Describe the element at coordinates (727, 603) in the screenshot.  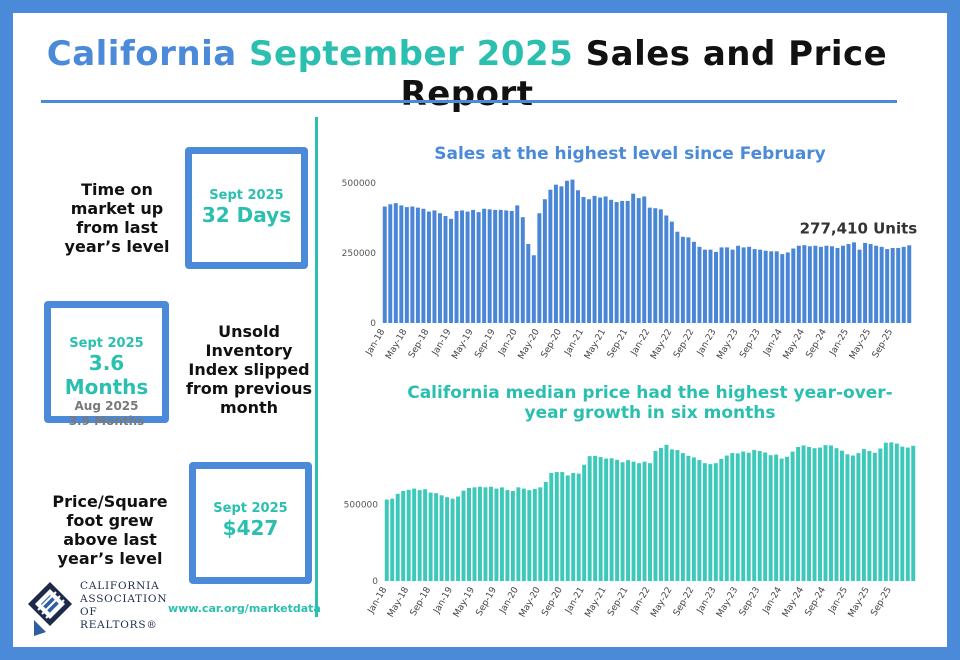
I see `price-x-tick-label: May-23` at that location.